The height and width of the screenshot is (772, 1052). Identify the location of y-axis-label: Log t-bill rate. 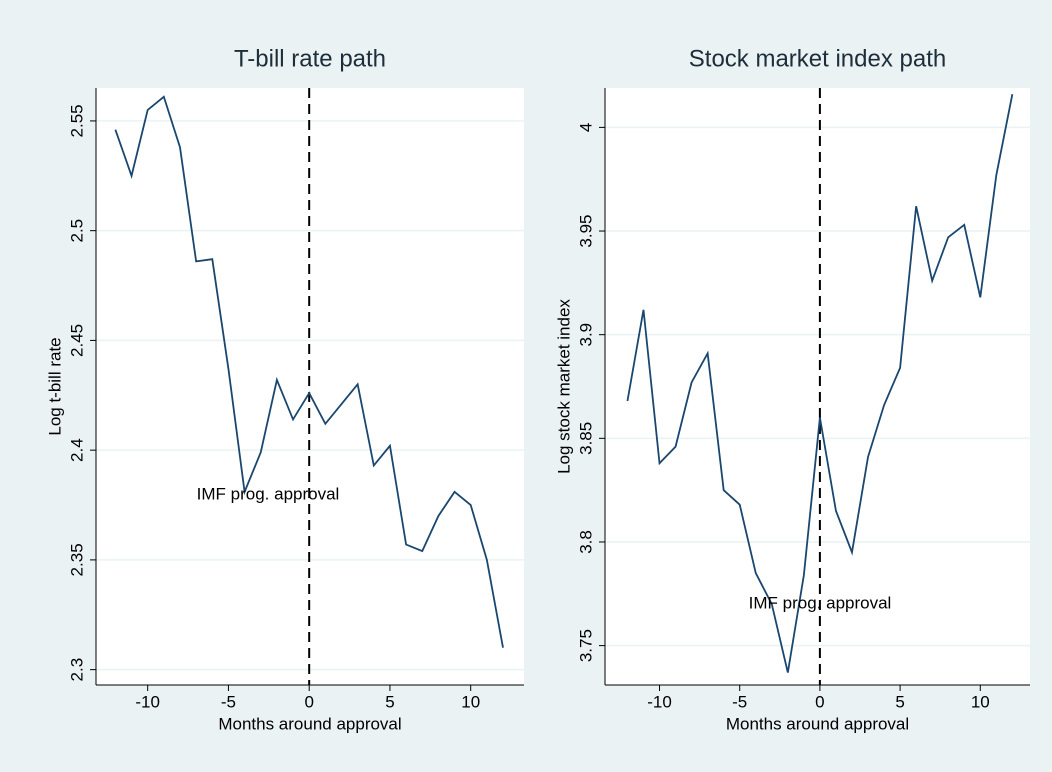
(54, 386).